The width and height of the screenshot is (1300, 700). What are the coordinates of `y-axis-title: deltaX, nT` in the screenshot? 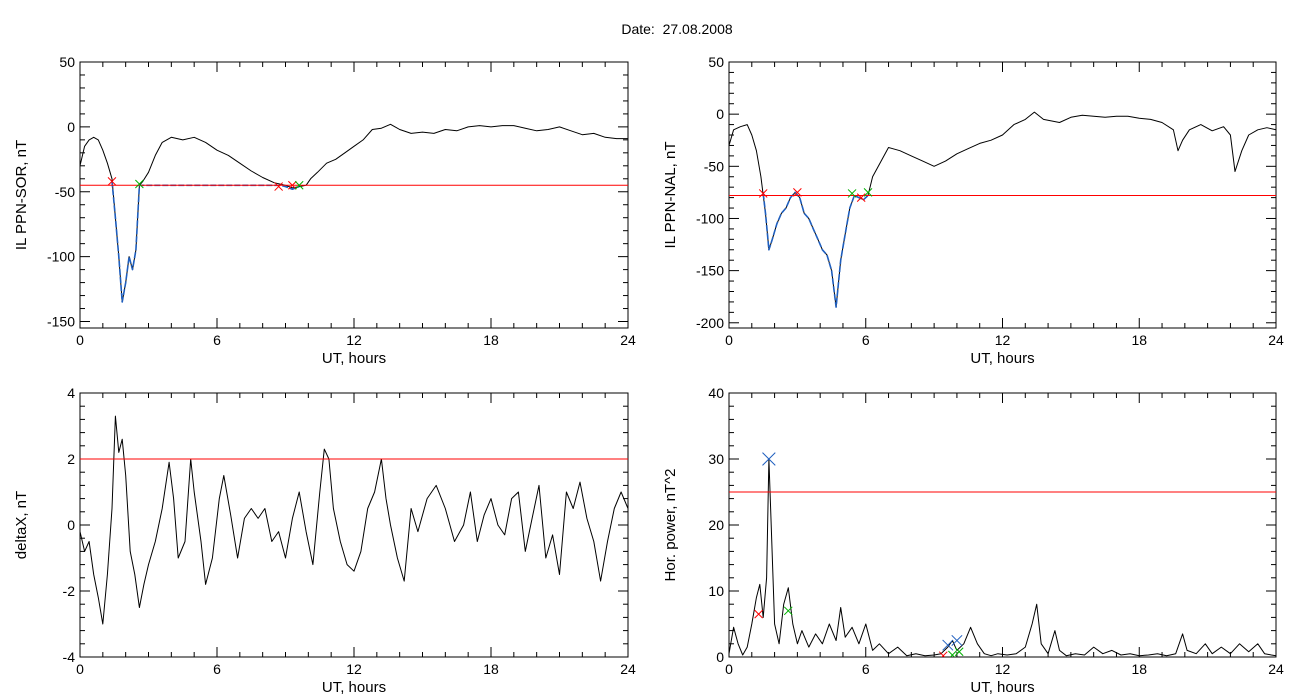 It's located at (21, 525).